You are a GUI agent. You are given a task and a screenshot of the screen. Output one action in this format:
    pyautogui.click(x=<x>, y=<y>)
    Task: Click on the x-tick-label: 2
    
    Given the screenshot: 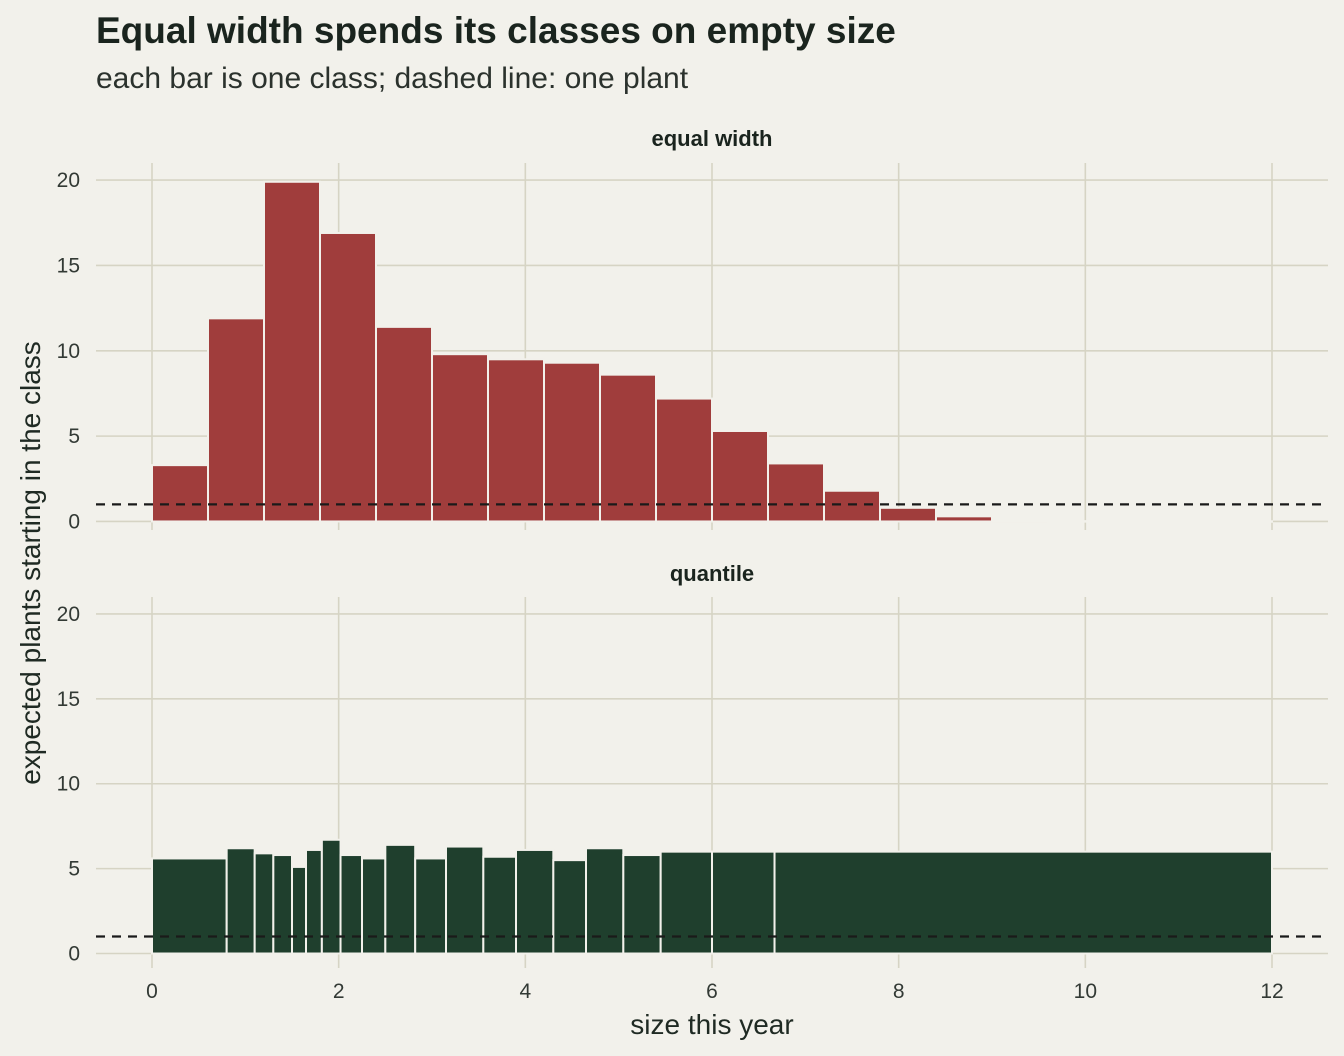 What is the action you would take?
    pyautogui.click(x=339, y=991)
    